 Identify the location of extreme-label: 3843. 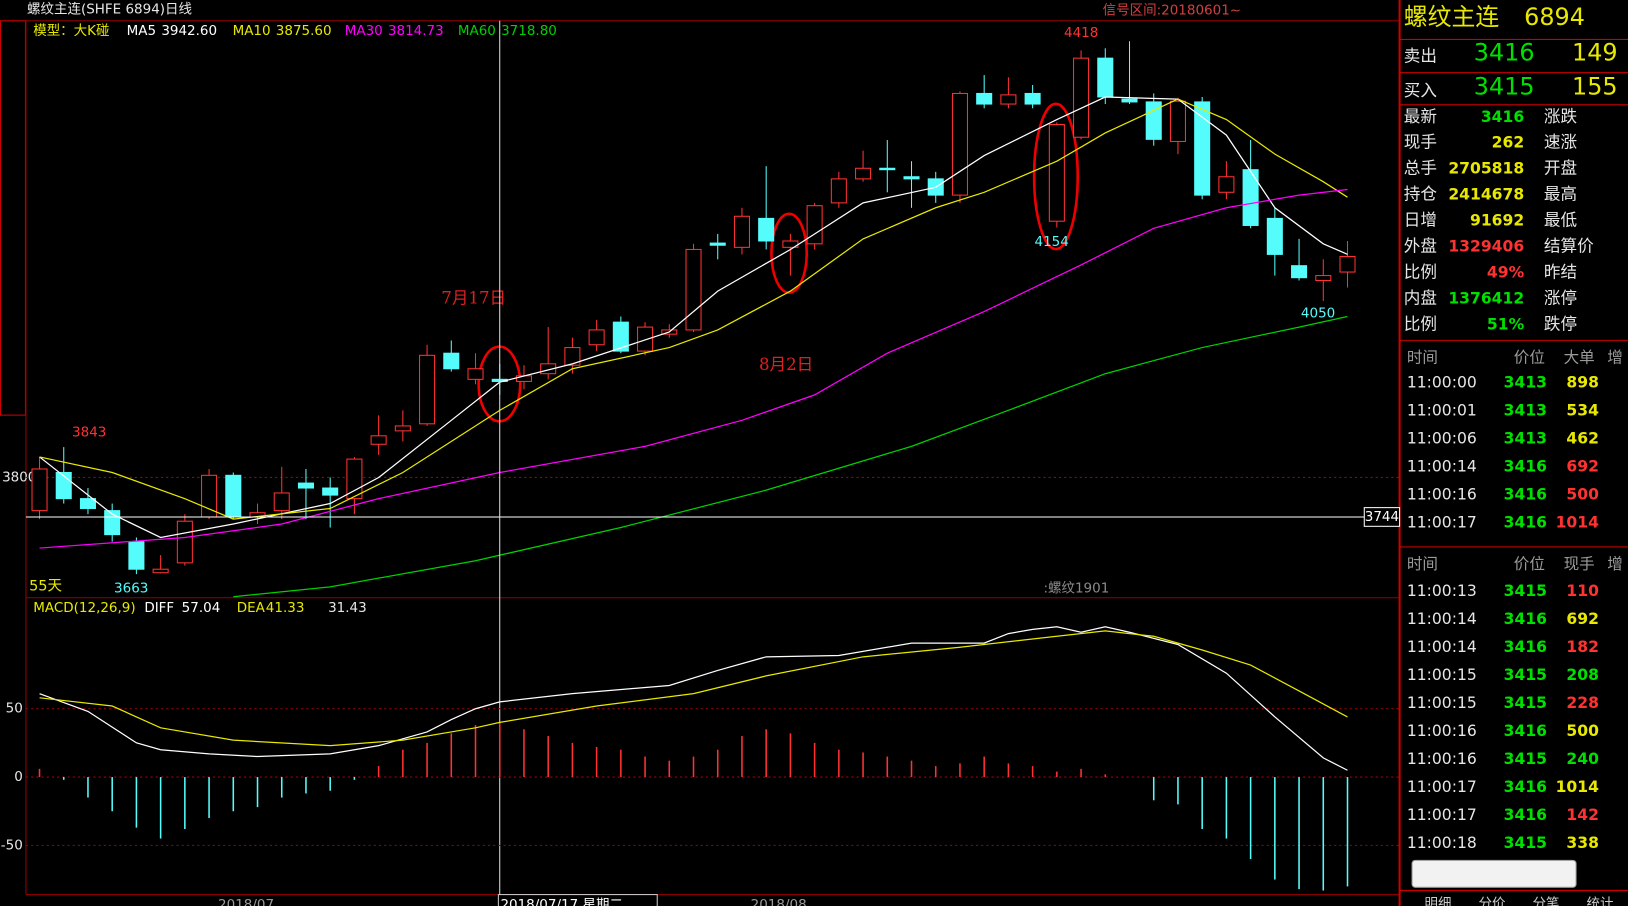
(89, 433).